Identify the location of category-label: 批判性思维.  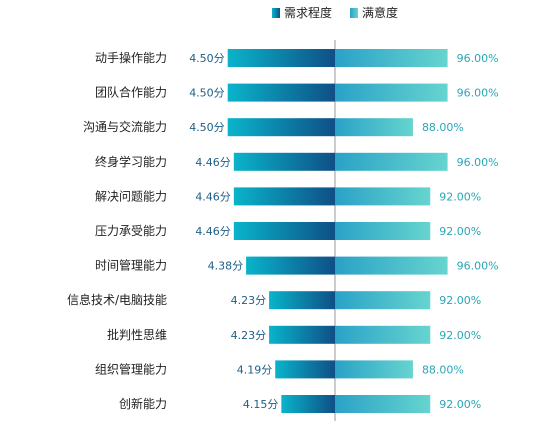
(137, 334).